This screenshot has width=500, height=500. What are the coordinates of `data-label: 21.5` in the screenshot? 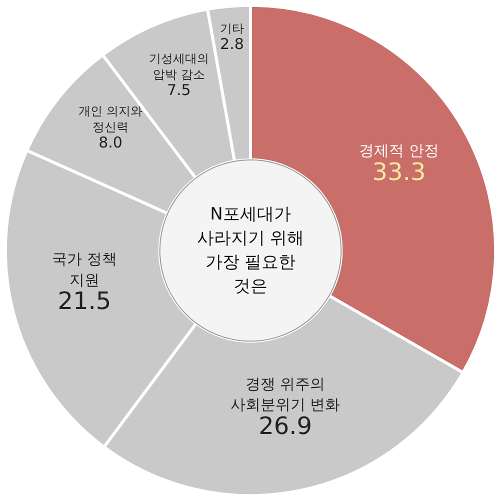 It's located at (85, 301).